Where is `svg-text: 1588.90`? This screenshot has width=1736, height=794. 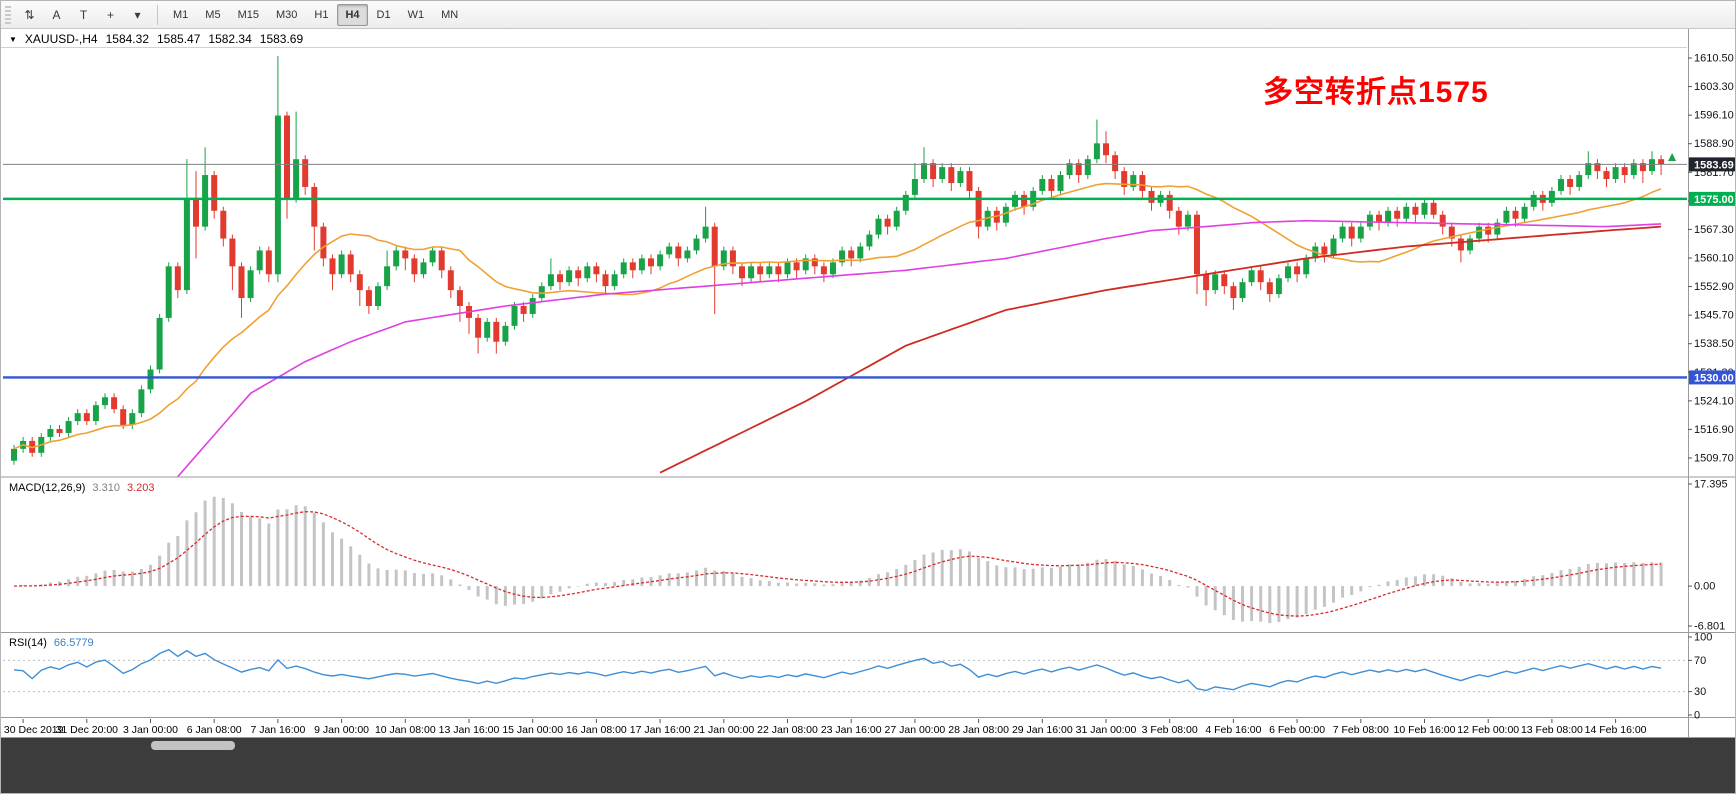
svg-text: 1588.90 is located at coordinates (1714, 144).